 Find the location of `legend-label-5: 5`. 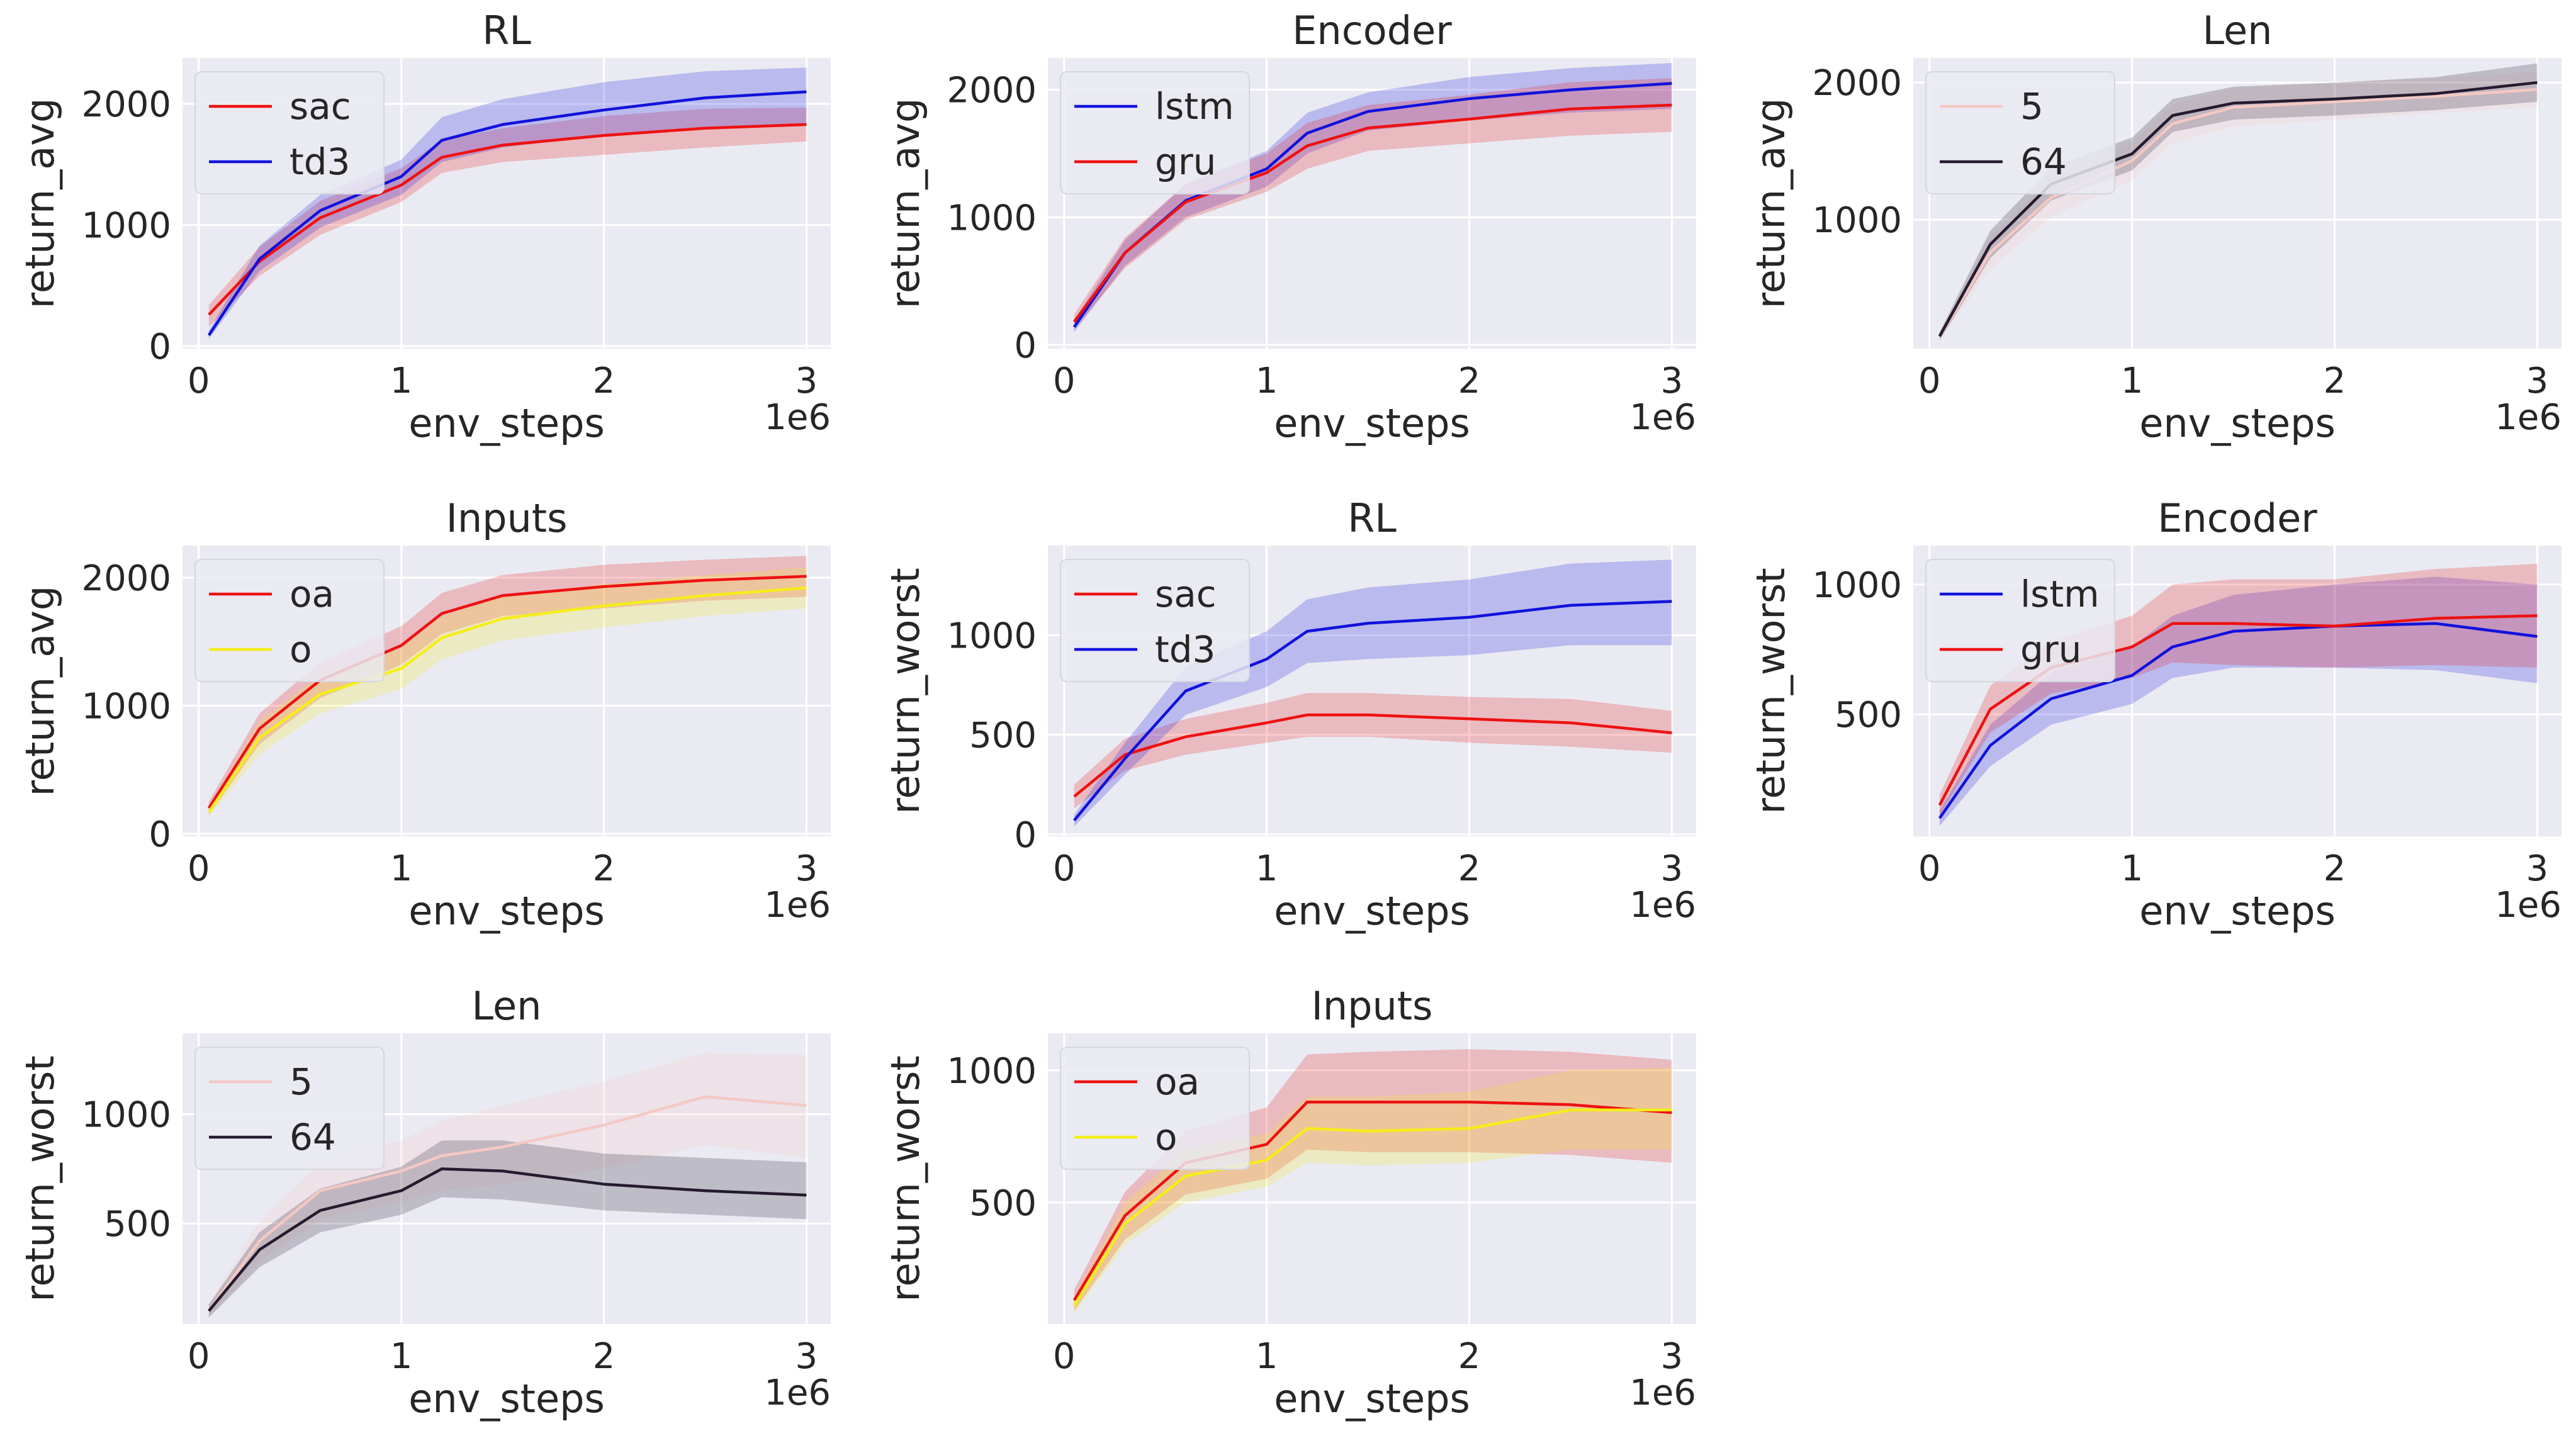

legend-label-5: 5 is located at coordinates (2032, 106).